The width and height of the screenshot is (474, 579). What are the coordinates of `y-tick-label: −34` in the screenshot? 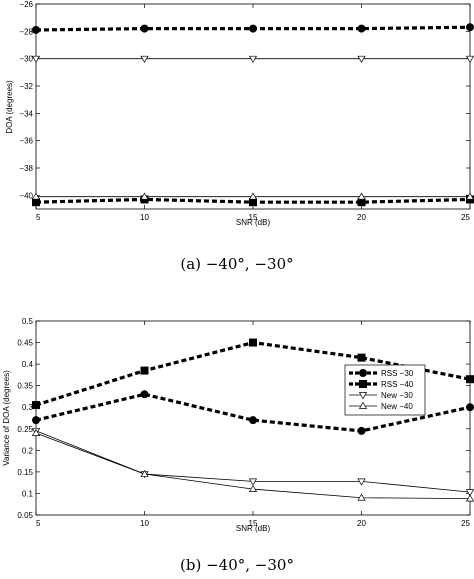 It's located at (26, 113).